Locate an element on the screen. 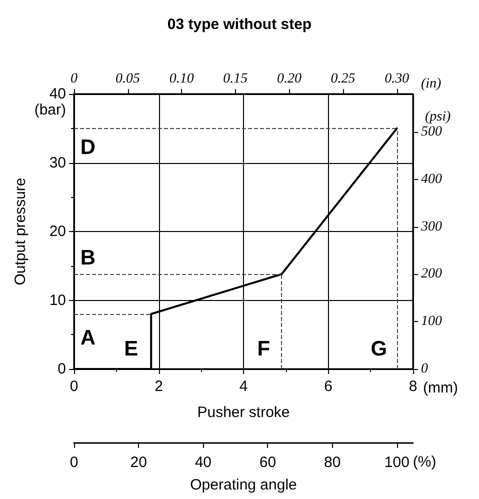  y2-tick-label: 500 is located at coordinates (431, 132).